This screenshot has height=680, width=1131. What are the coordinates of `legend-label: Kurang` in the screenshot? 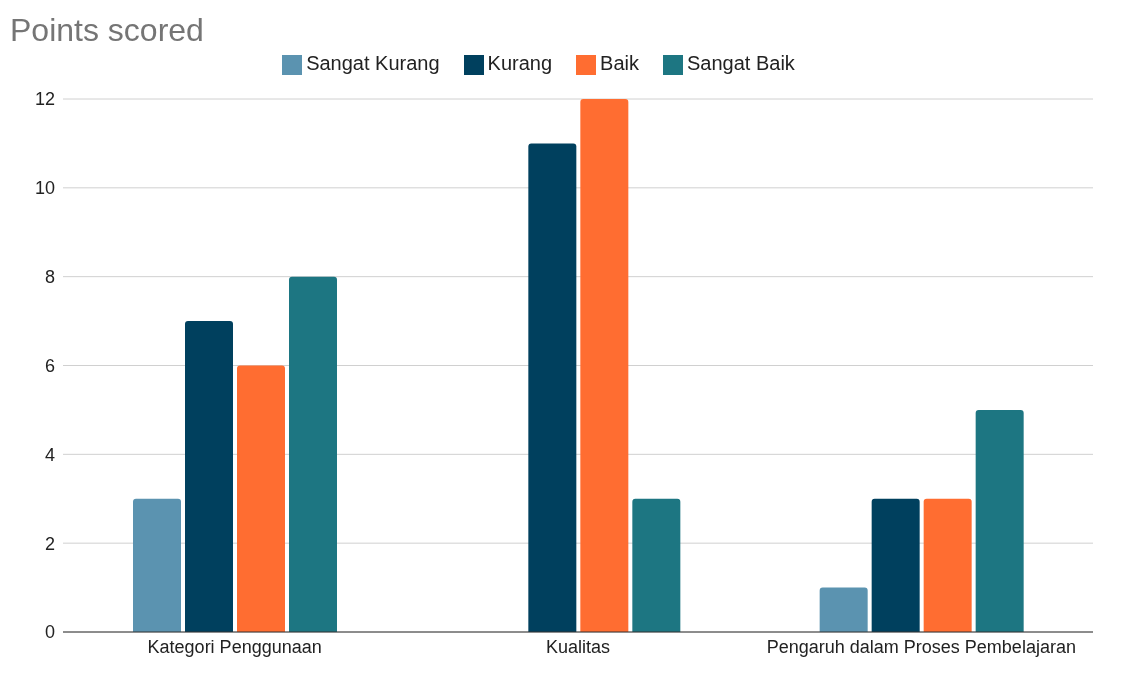 It's located at (520, 63).